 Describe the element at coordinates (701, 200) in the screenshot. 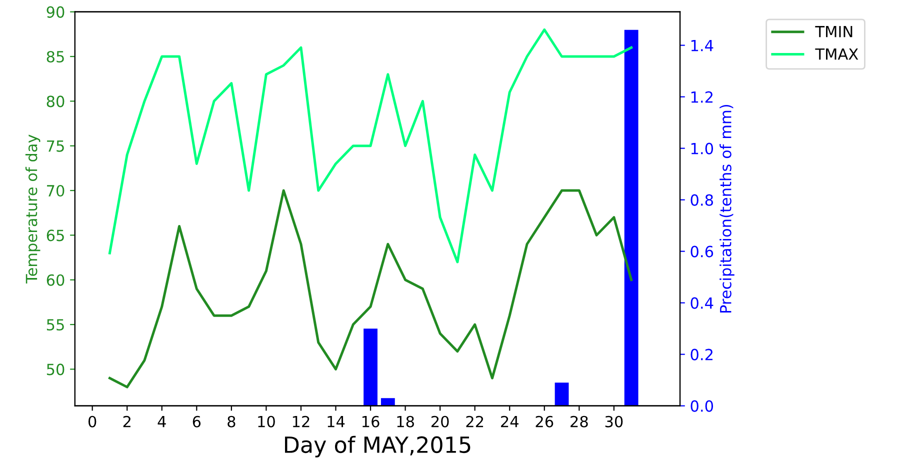

I see `y2-tick-label: 0.8` at that location.